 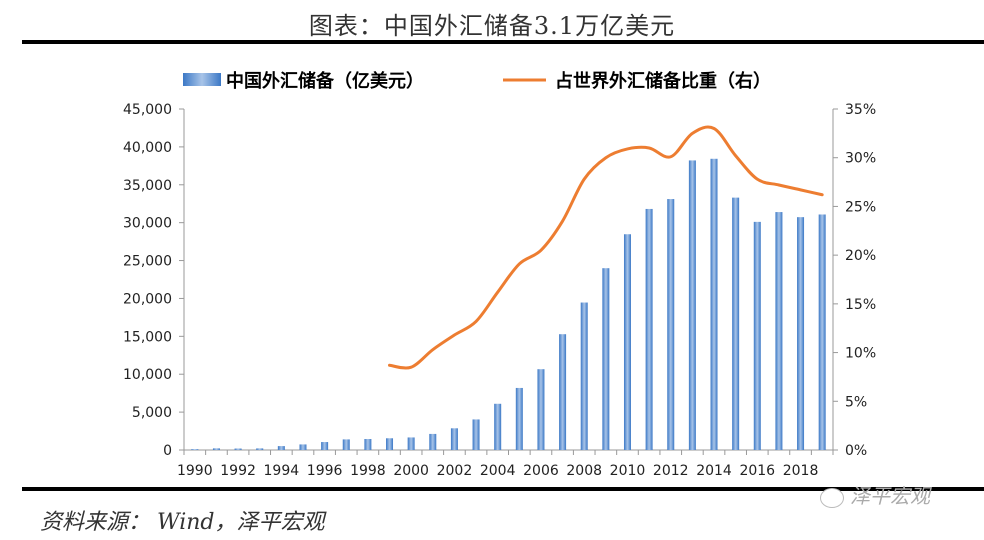 I want to click on bar-2011, so click(x=649, y=329).